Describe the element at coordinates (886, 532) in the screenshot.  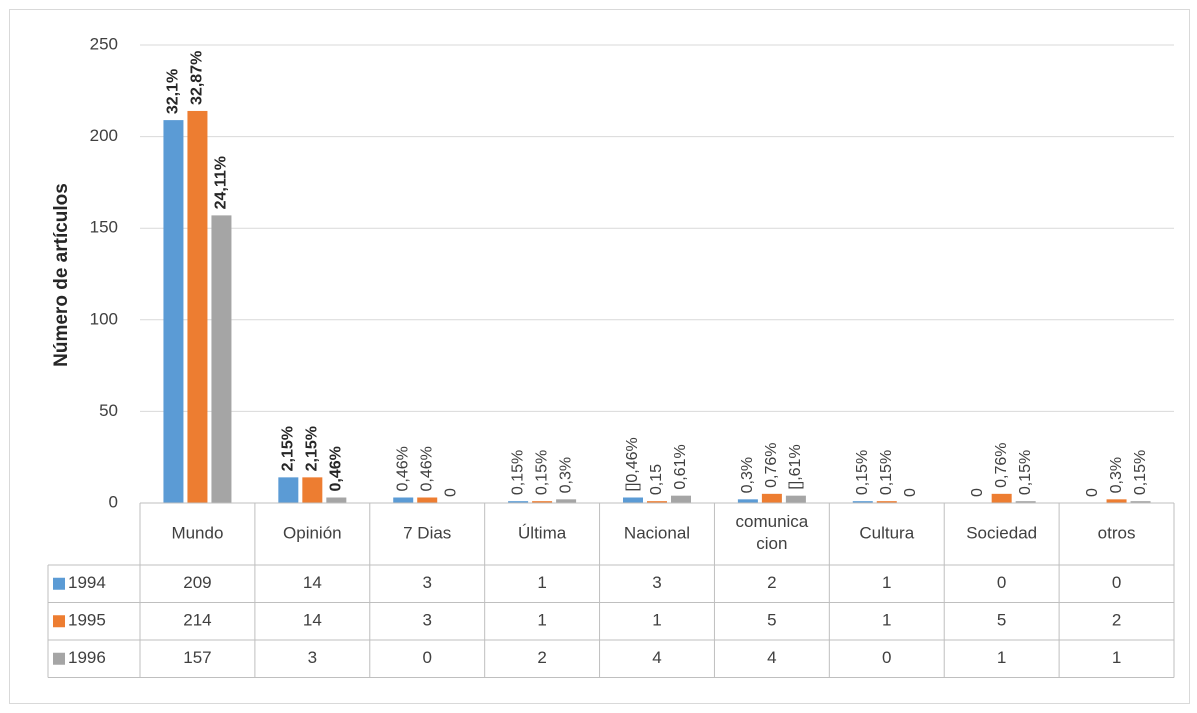
I see `category-label: Cultura` at that location.